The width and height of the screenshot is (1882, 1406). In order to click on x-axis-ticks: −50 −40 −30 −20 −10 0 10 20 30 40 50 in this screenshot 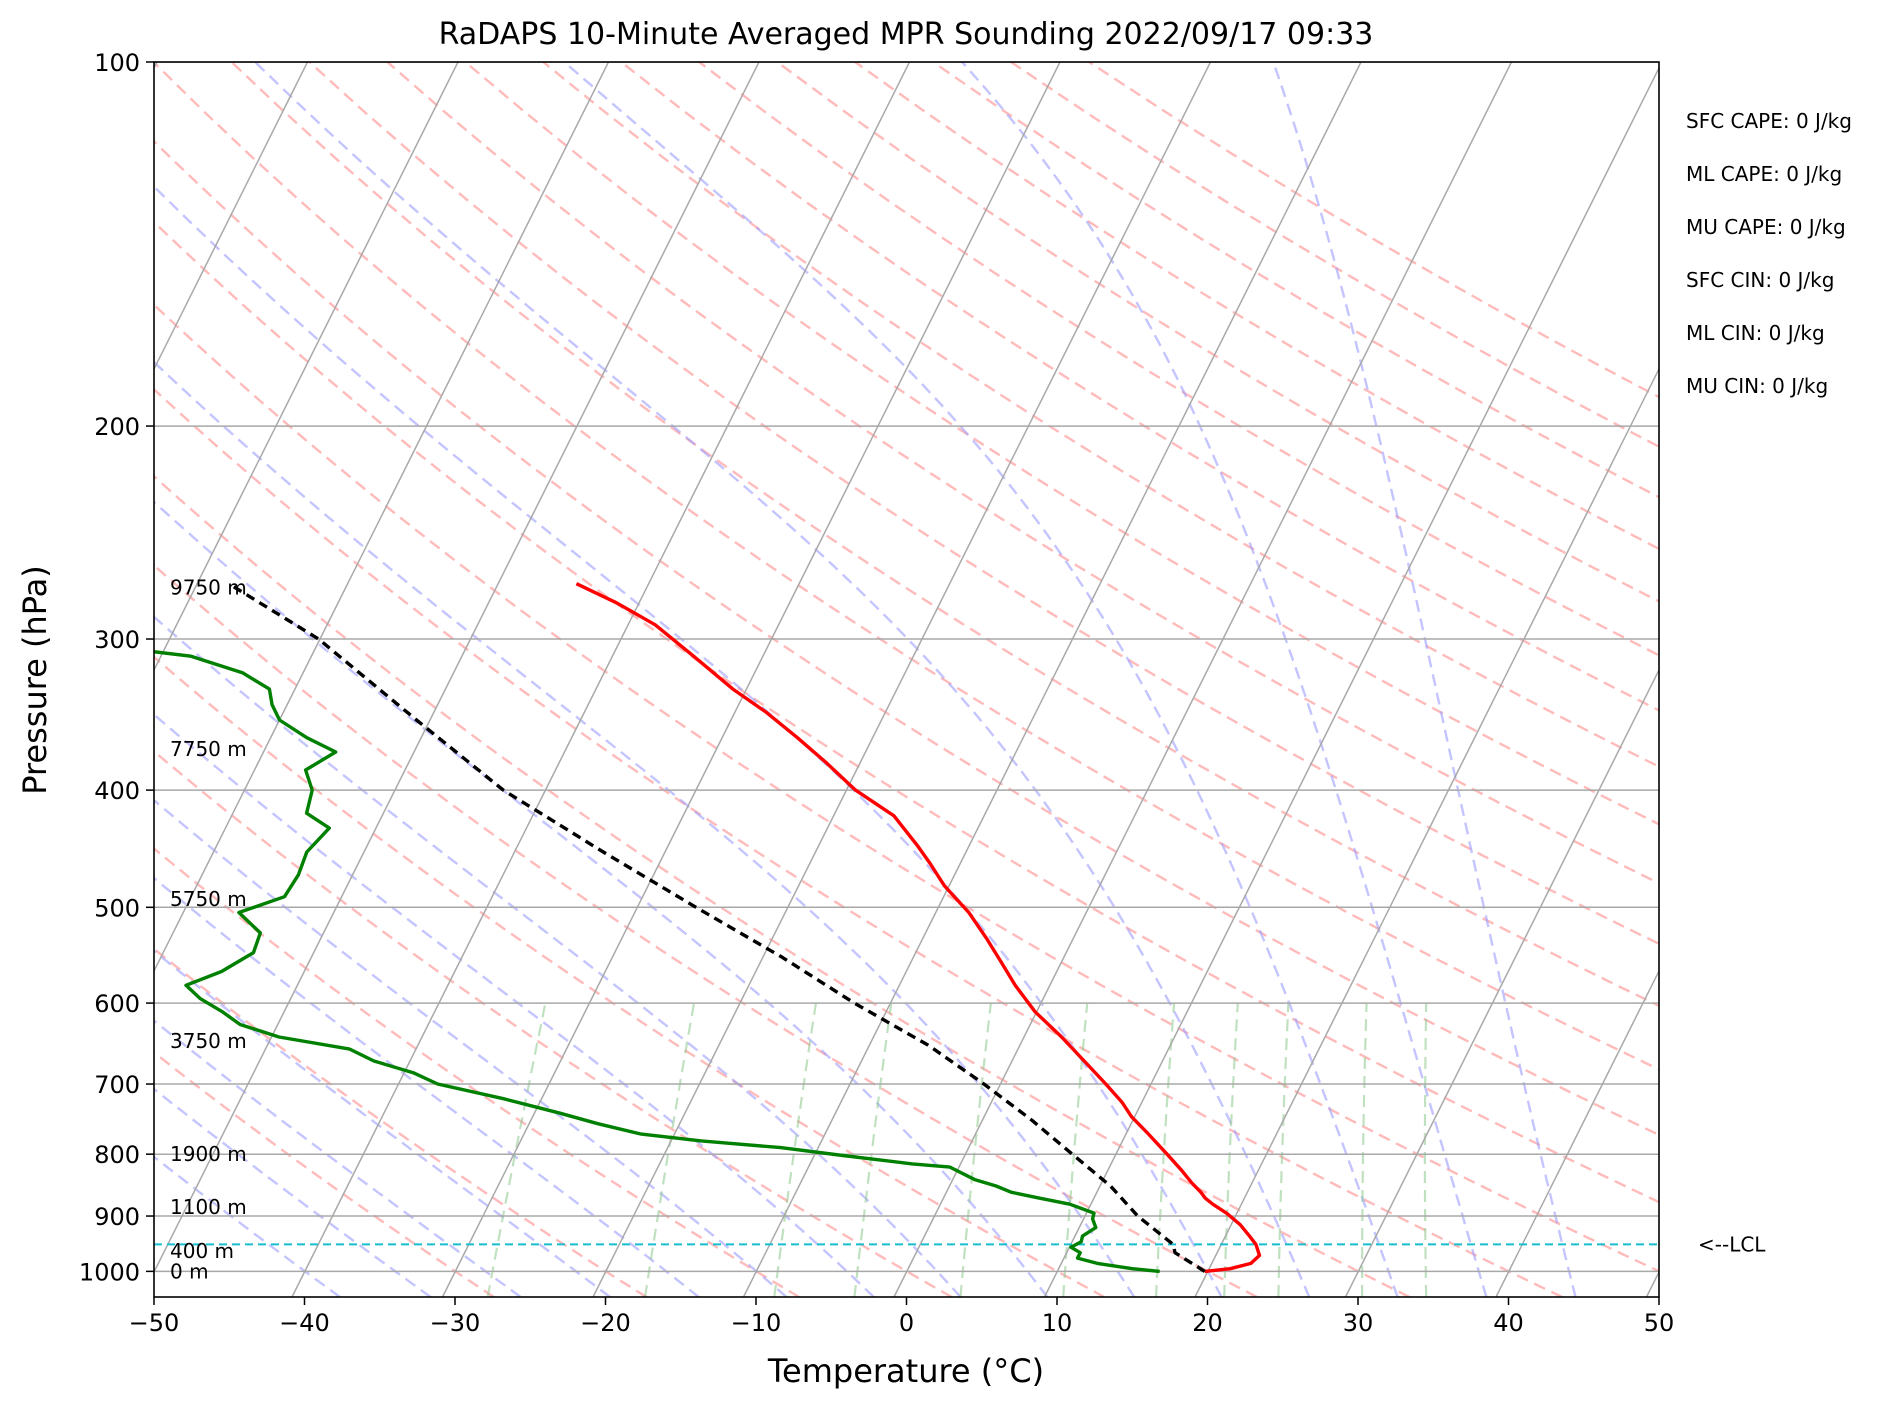, I will do `click(902, 1317)`.